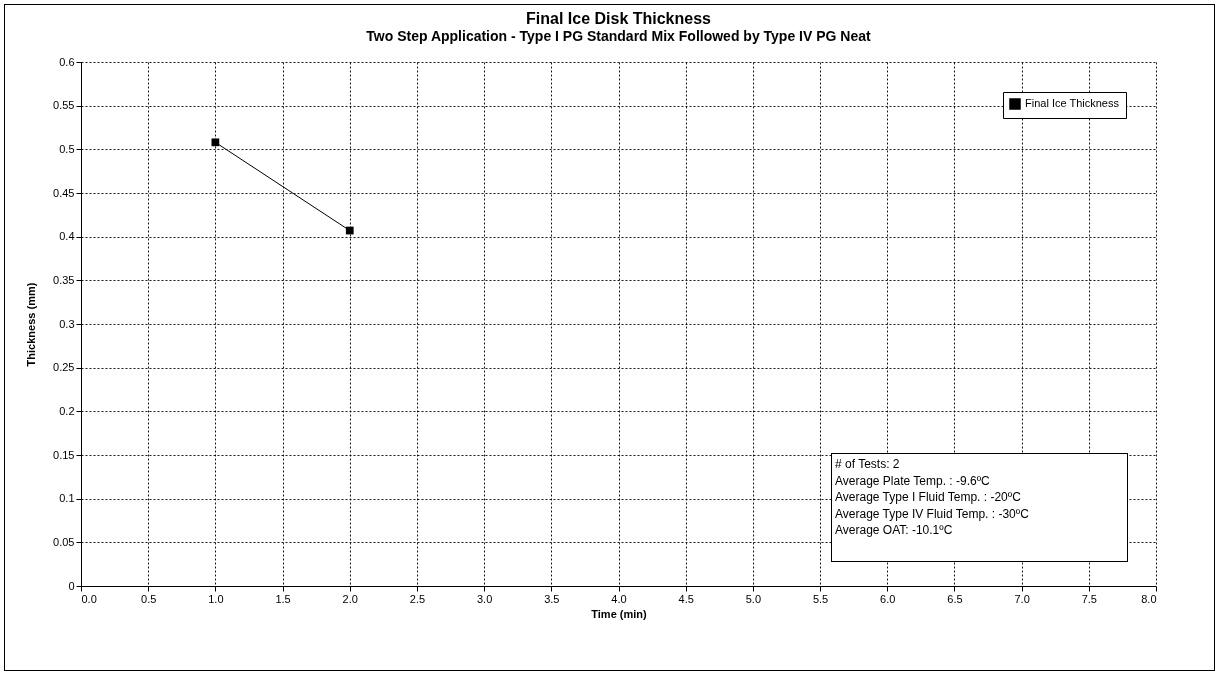 The image size is (1221, 677). I want to click on chart-title: Final Ice Disk Thickness, so click(619, 18).